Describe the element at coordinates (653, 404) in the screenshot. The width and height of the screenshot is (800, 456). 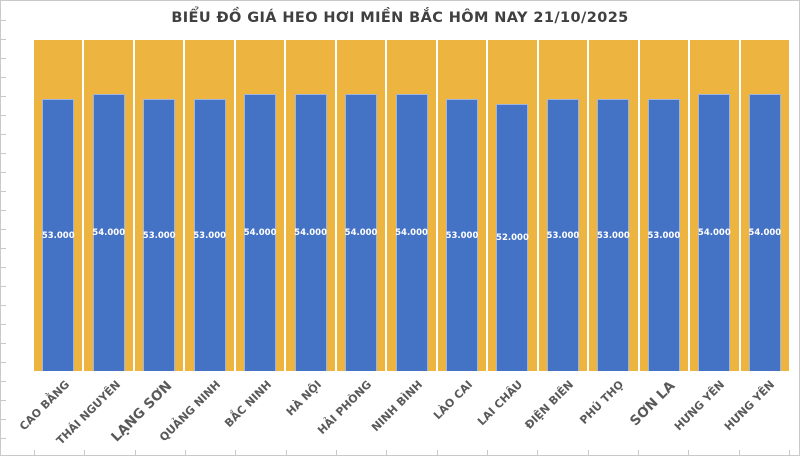
I see `x-axis-label: SƠN LA` at that location.